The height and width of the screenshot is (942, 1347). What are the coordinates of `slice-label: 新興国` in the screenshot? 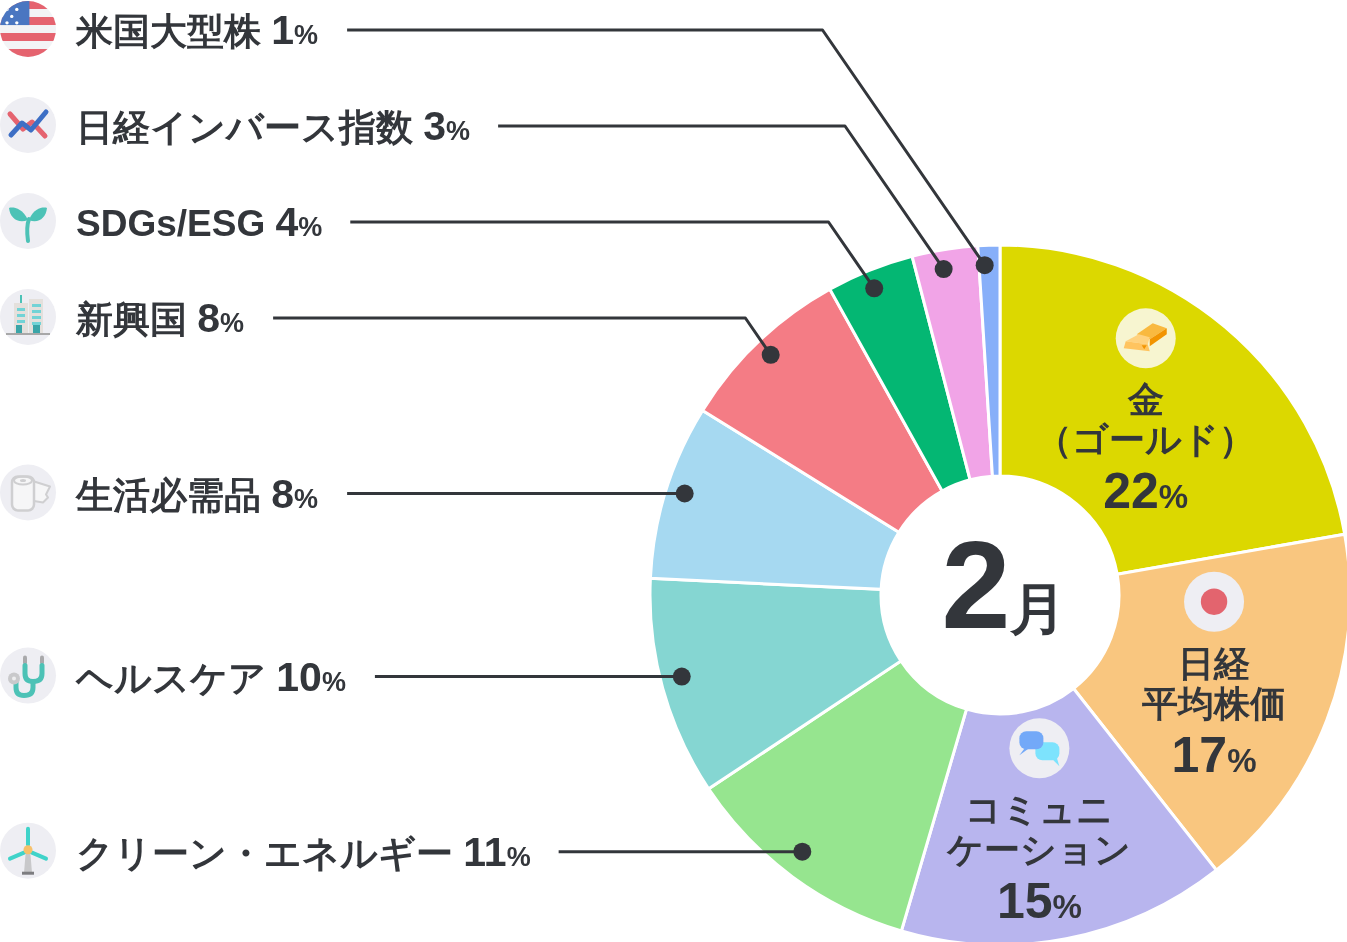 It's located at (136, 319).